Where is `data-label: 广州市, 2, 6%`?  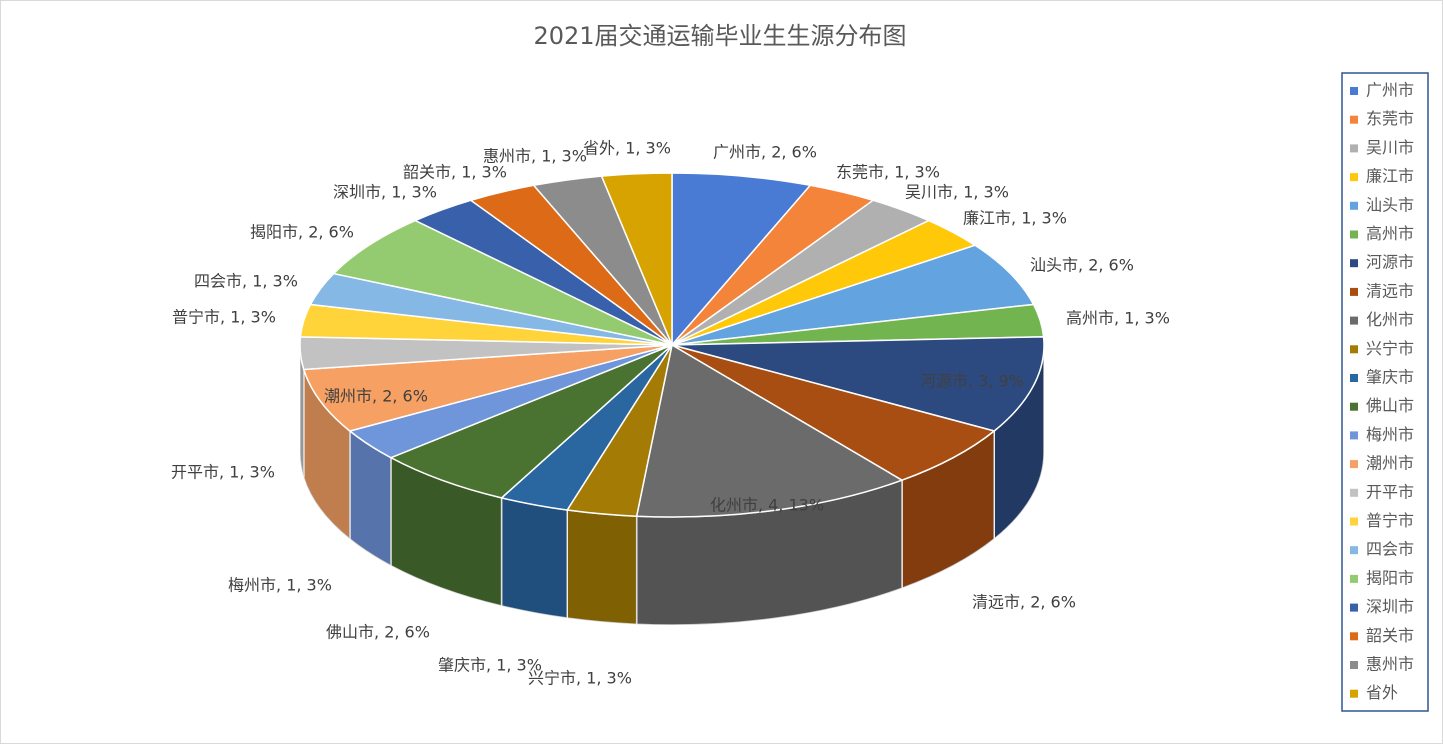 data-label: 广州市, 2, 6% is located at coordinates (765, 152).